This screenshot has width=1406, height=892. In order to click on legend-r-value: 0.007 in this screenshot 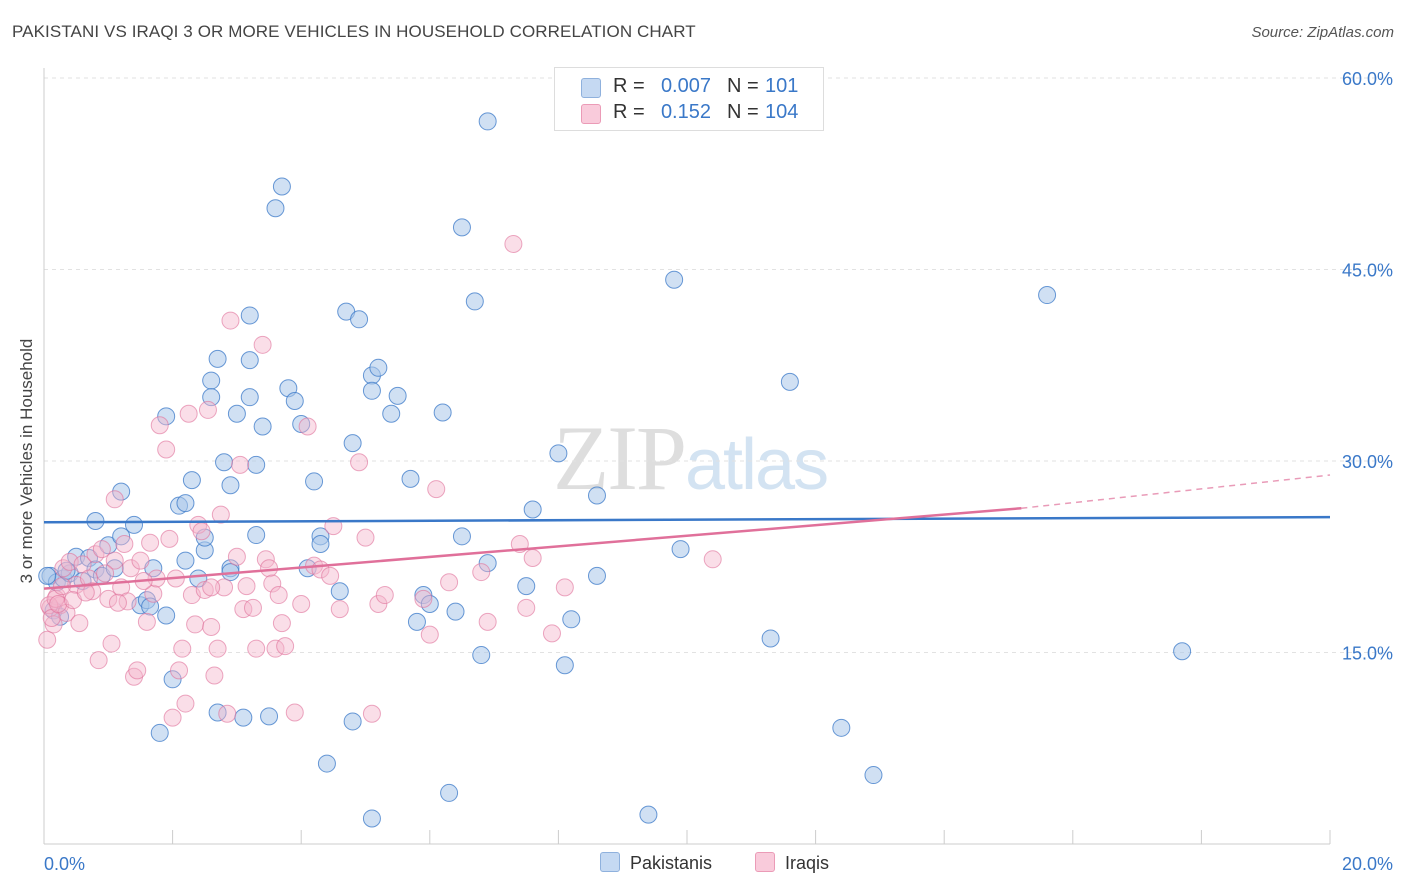, I will do `click(685, 86)`.